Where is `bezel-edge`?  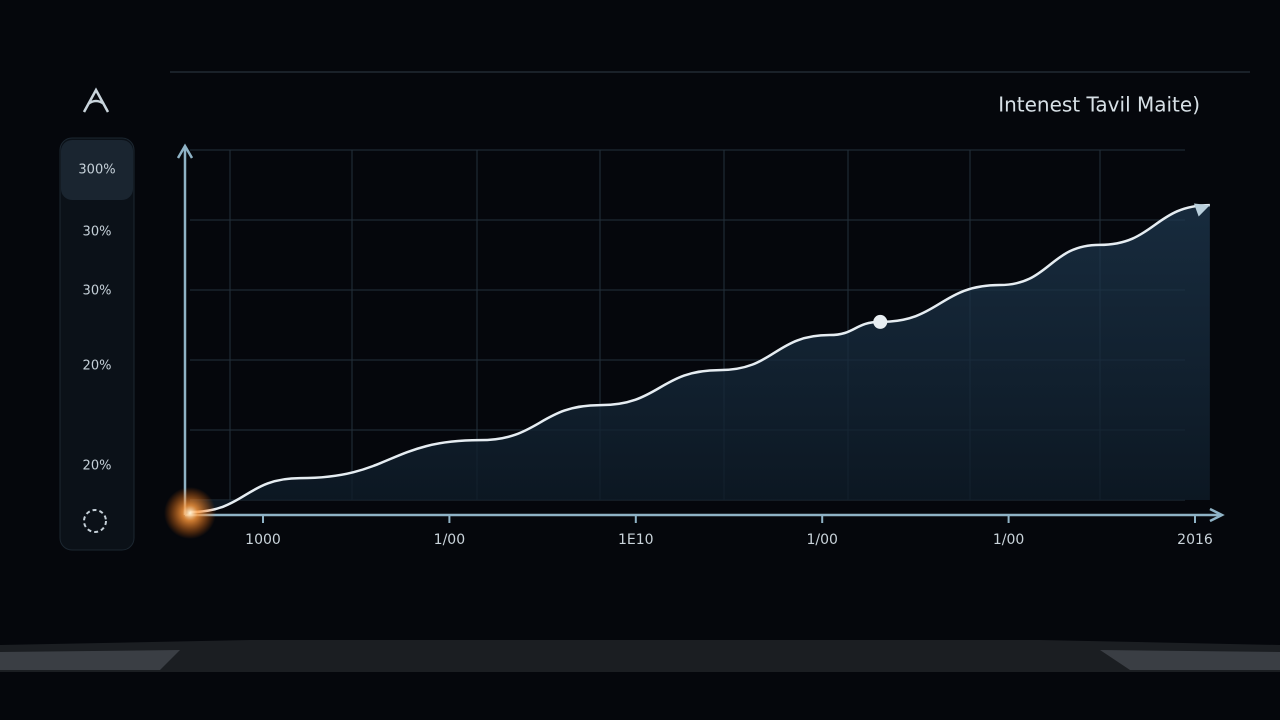 bezel-edge is located at coordinates (640, 660).